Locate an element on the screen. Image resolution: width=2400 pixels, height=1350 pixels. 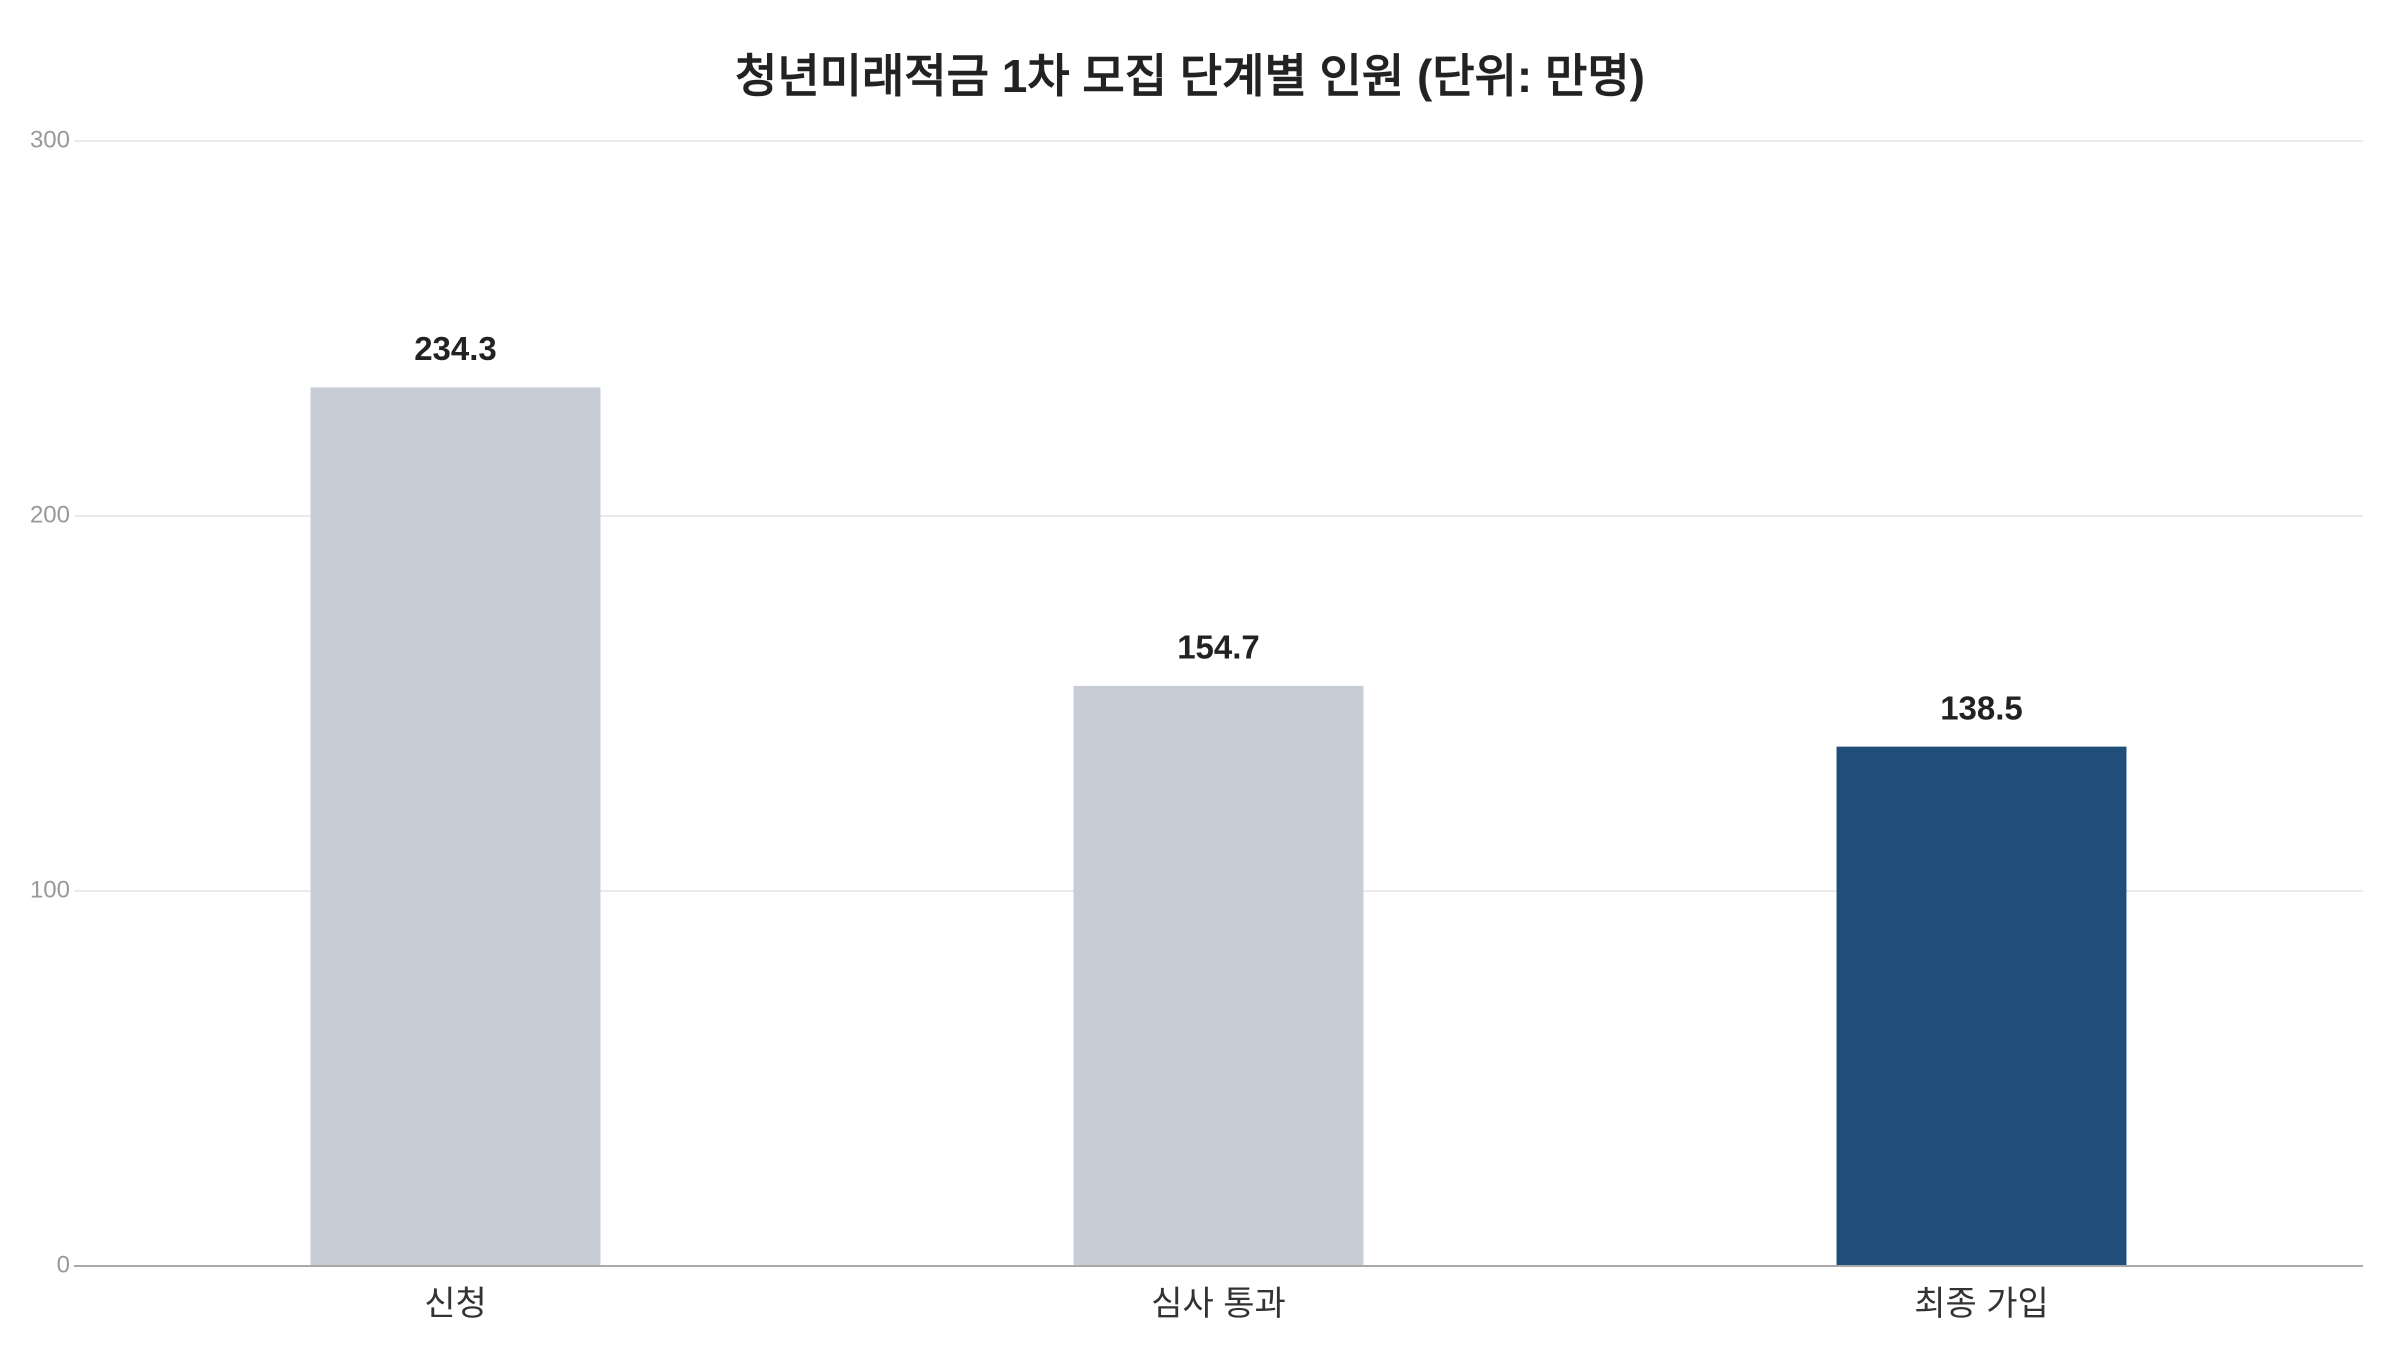
y-tick-label: 200 is located at coordinates (50, 514).